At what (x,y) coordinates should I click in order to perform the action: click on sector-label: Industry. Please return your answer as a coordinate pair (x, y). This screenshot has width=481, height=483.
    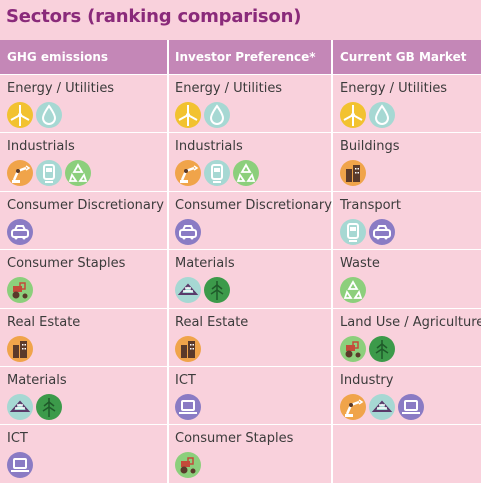
    Looking at the image, I should click on (367, 380).